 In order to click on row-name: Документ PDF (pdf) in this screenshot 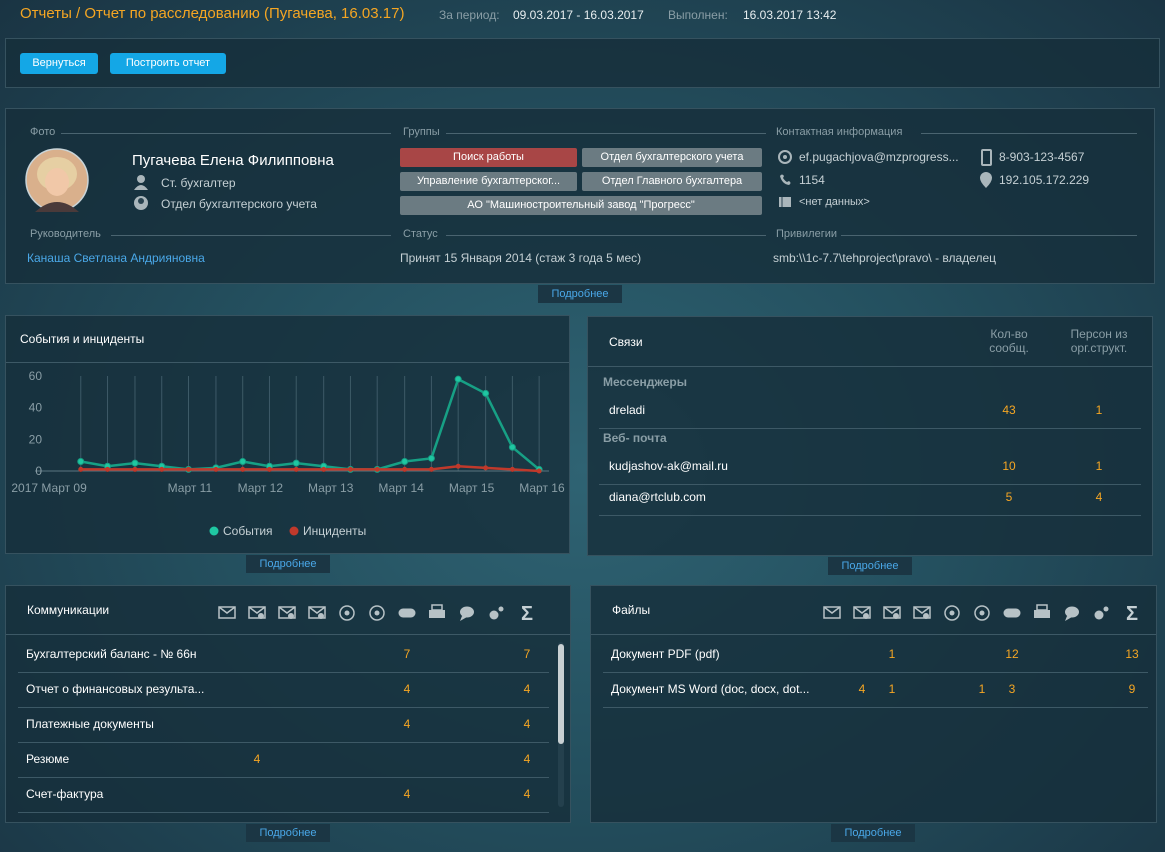, I will do `click(665, 654)`.